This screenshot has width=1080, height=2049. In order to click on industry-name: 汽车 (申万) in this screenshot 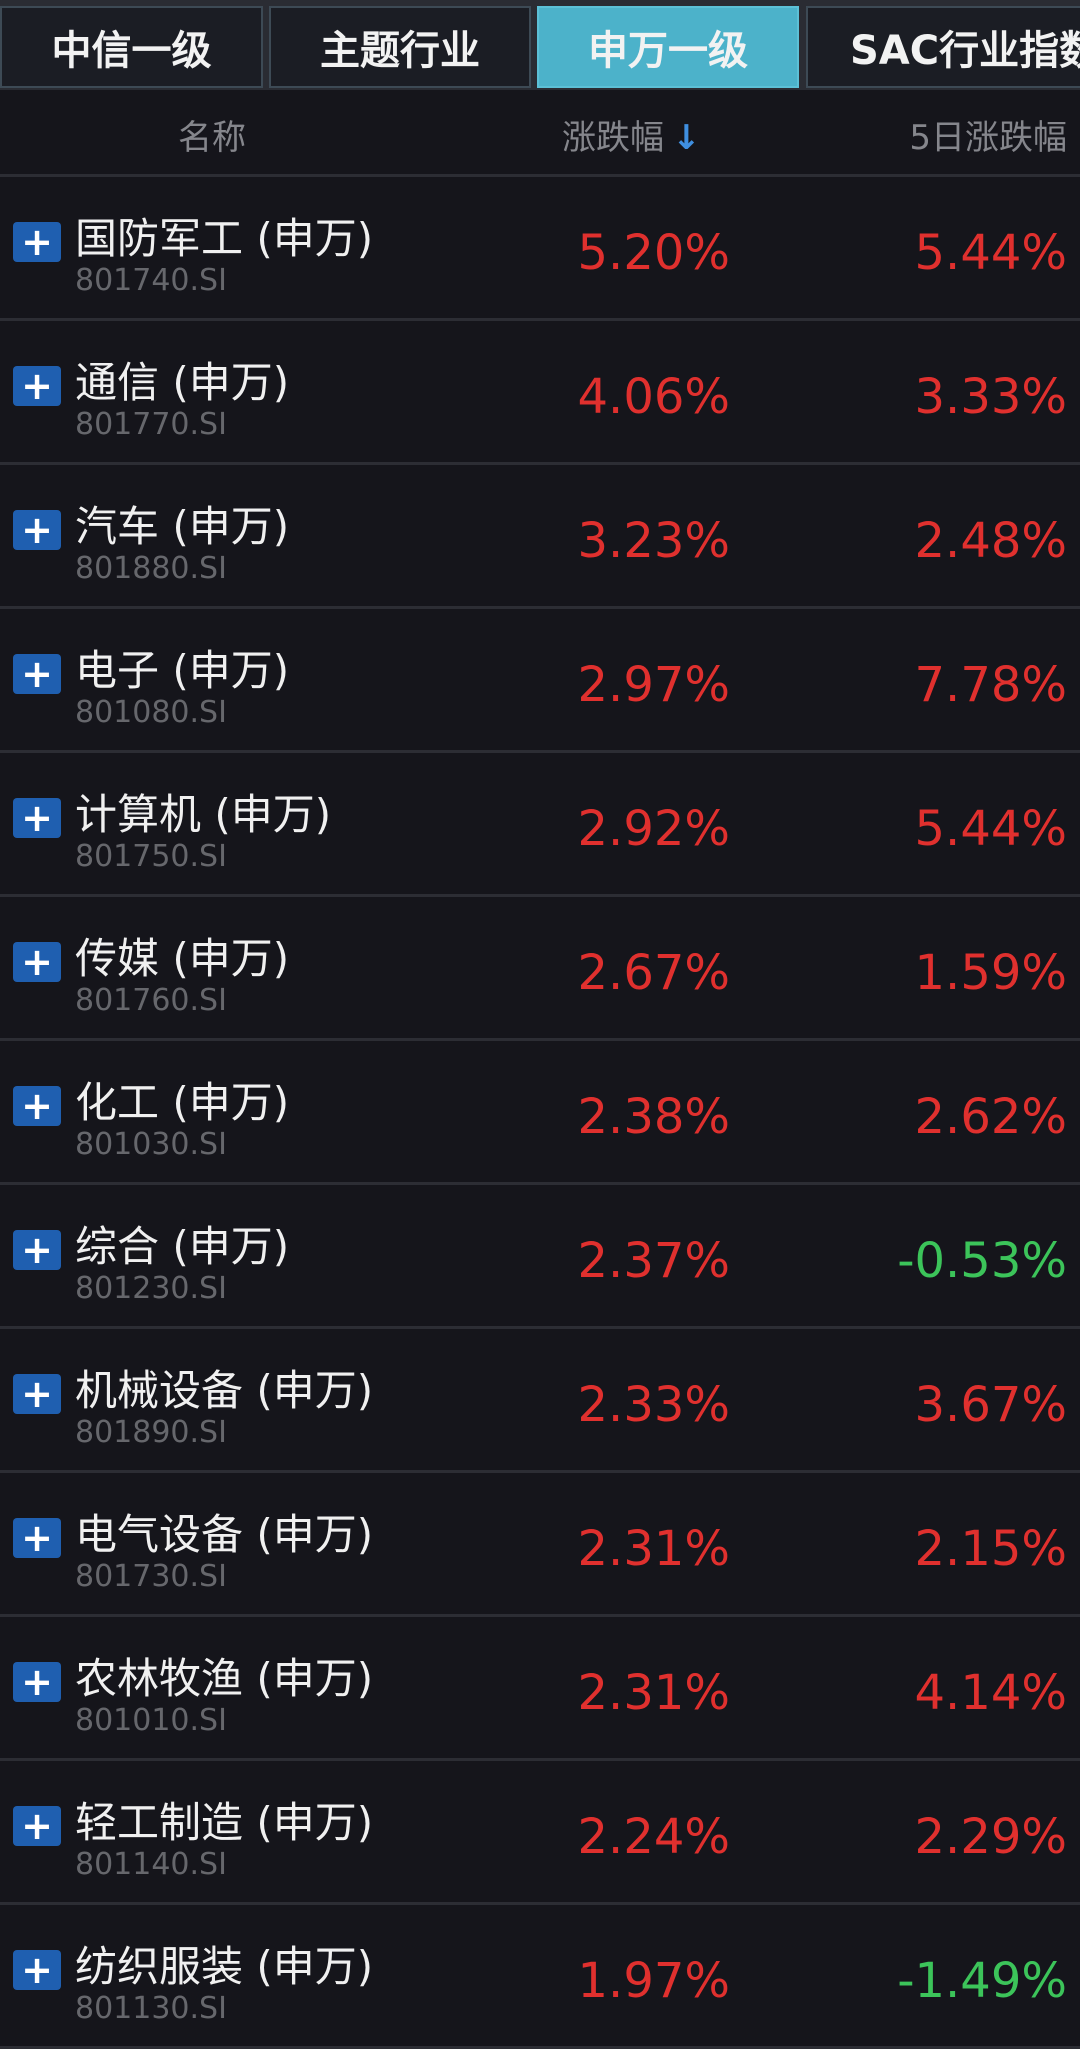, I will do `click(182, 526)`.